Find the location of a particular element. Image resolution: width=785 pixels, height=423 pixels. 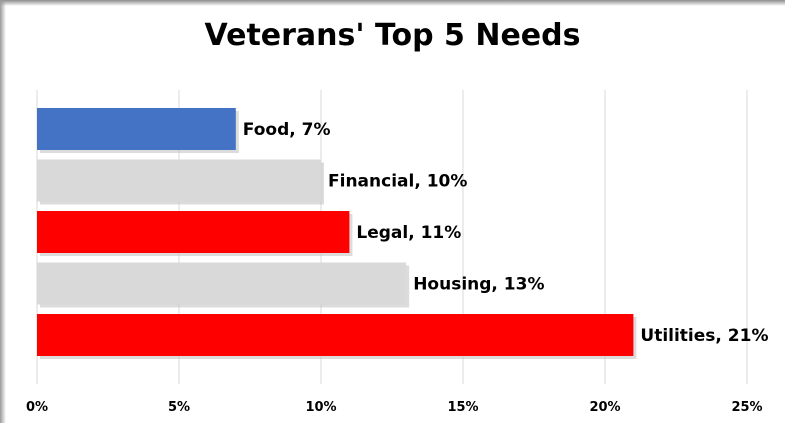

data-label: Legal, 11% is located at coordinates (408, 233).